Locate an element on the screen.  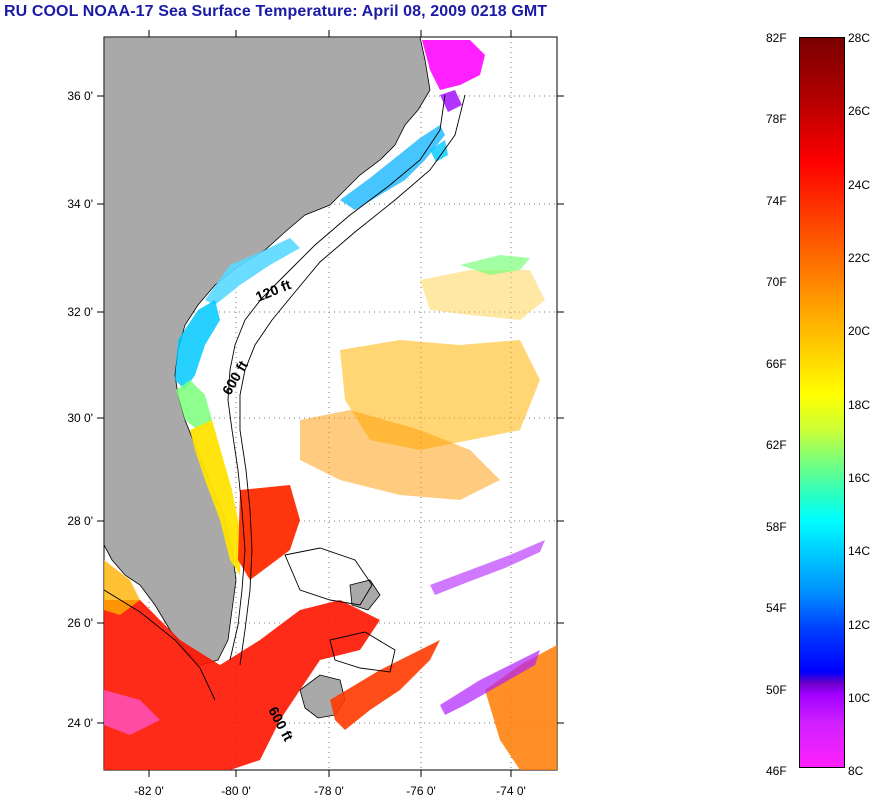
lat-label: 24 0' is located at coordinates (80, 723).